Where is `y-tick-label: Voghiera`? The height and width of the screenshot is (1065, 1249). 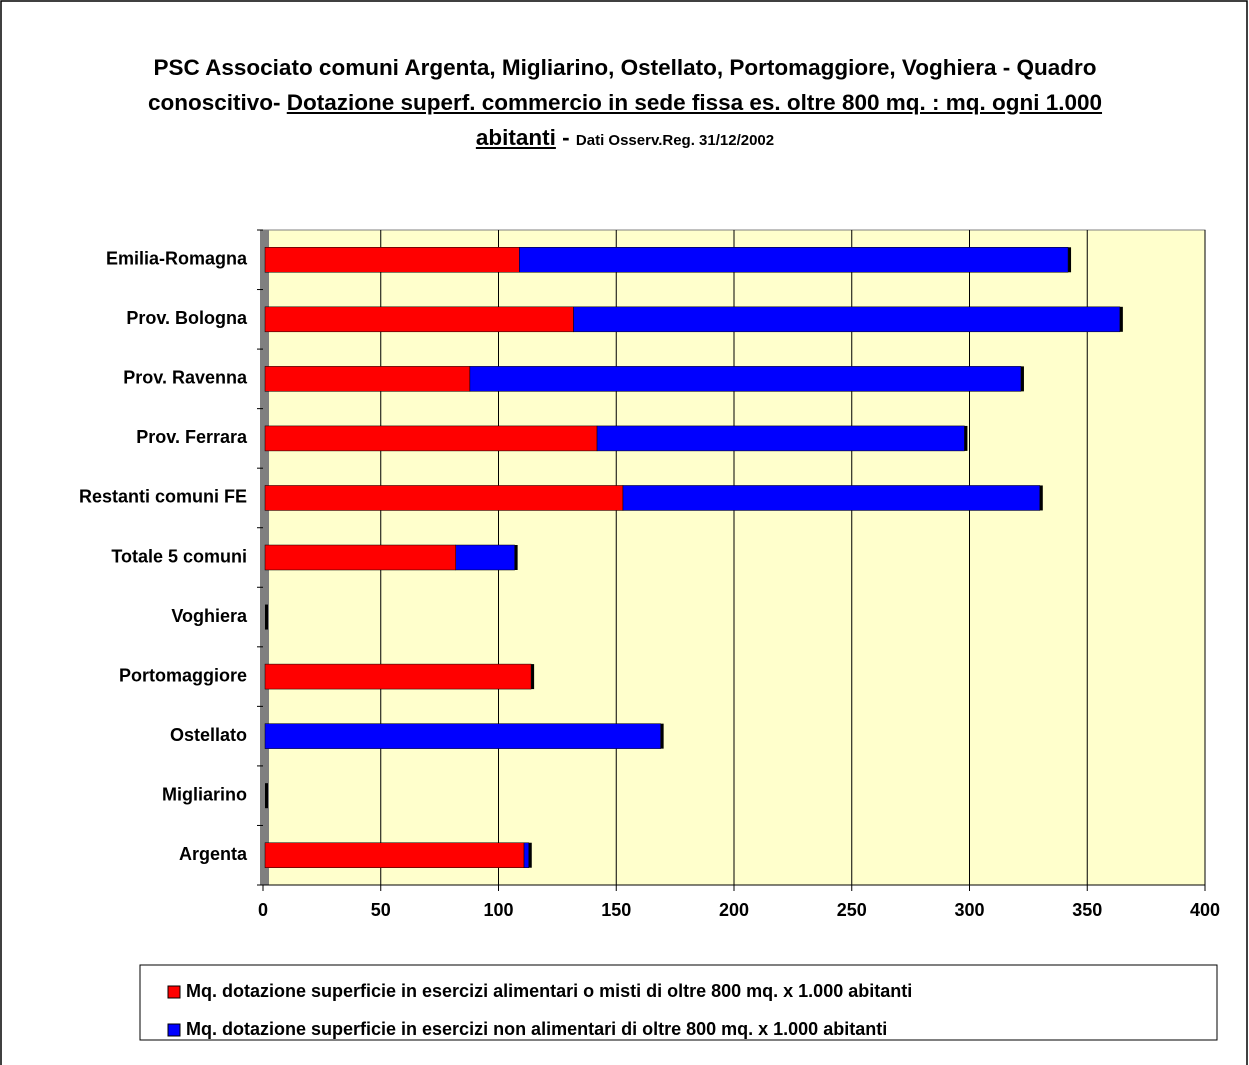
y-tick-label: Voghiera is located at coordinates (209, 616).